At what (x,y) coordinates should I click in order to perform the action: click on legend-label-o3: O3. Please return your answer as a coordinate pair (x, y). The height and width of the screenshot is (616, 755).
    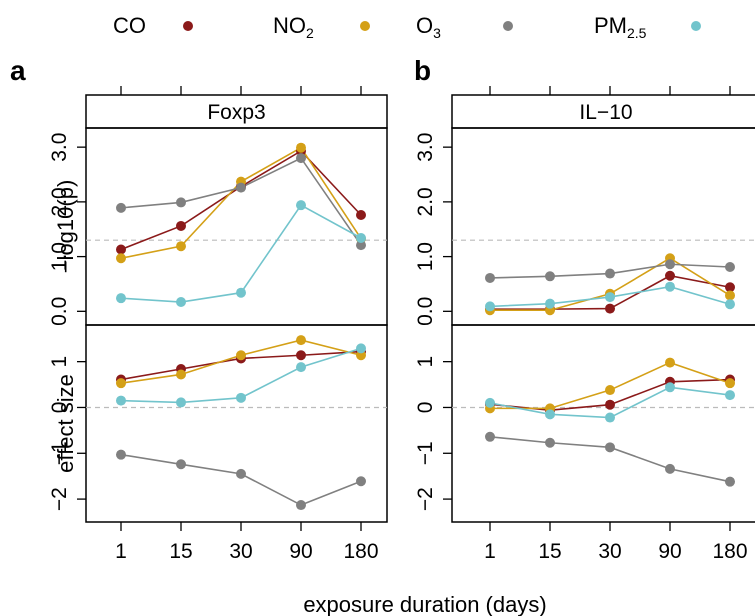
    Looking at the image, I should click on (428, 27).